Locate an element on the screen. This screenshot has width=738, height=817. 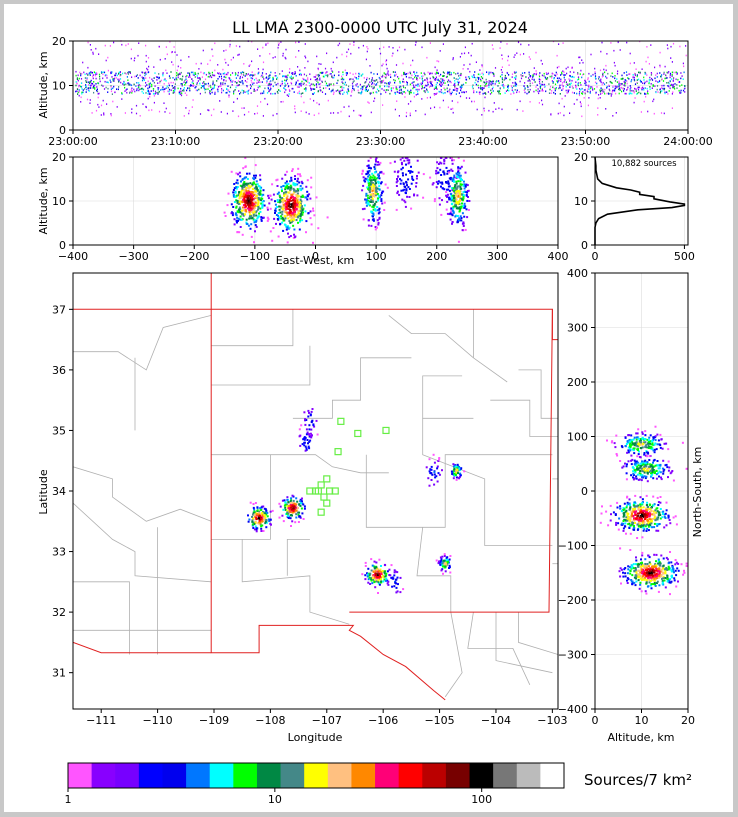
lma-station-marker is located at coordinates (358, 433).